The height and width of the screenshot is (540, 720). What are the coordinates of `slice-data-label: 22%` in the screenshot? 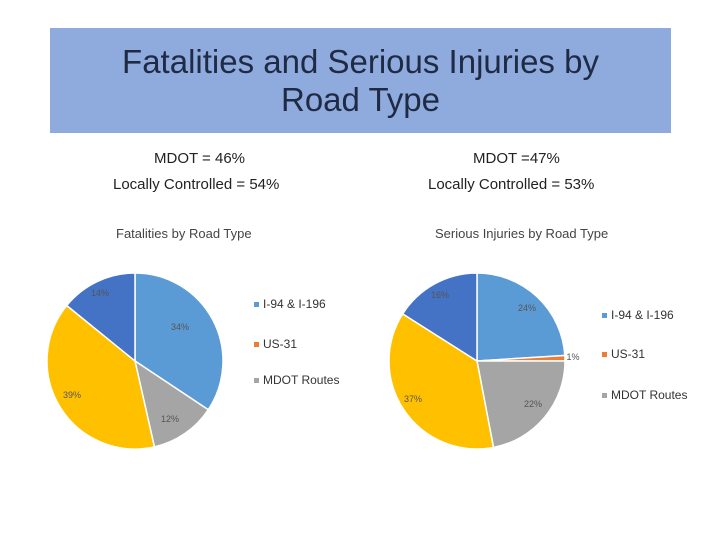 It's located at (533, 404).